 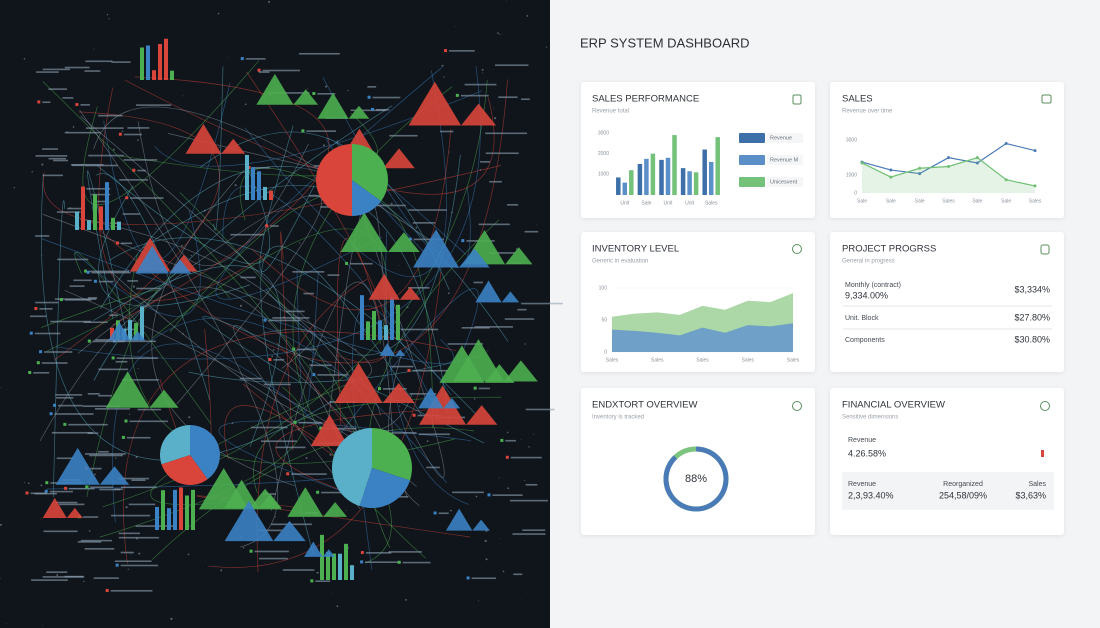 What do you see at coordinates (696, 479) in the screenshot?
I see `donut-label: 88%` at bounding box center [696, 479].